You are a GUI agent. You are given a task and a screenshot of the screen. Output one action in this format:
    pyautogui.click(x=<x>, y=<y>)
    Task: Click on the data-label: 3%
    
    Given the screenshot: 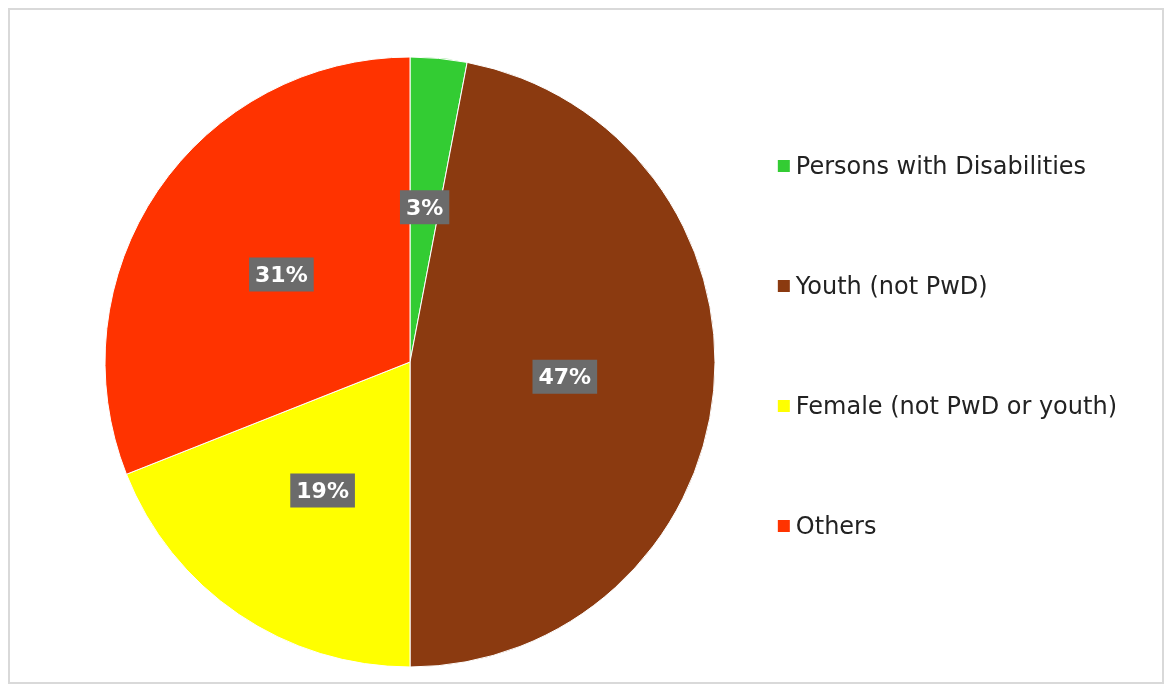 What is the action you would take?
    pyautogui.click(x=424, y=207)
    